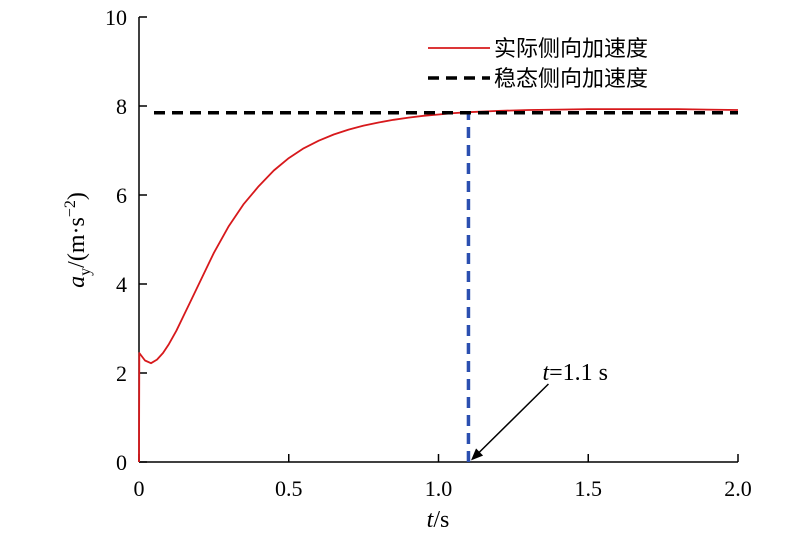 Image resolution: width=800 pixels, height=536 pixels. What do you see at coordinates (438, 520) in the screenshot?
I see `x-axis-title: t/s` at bounding box center [438, 520].